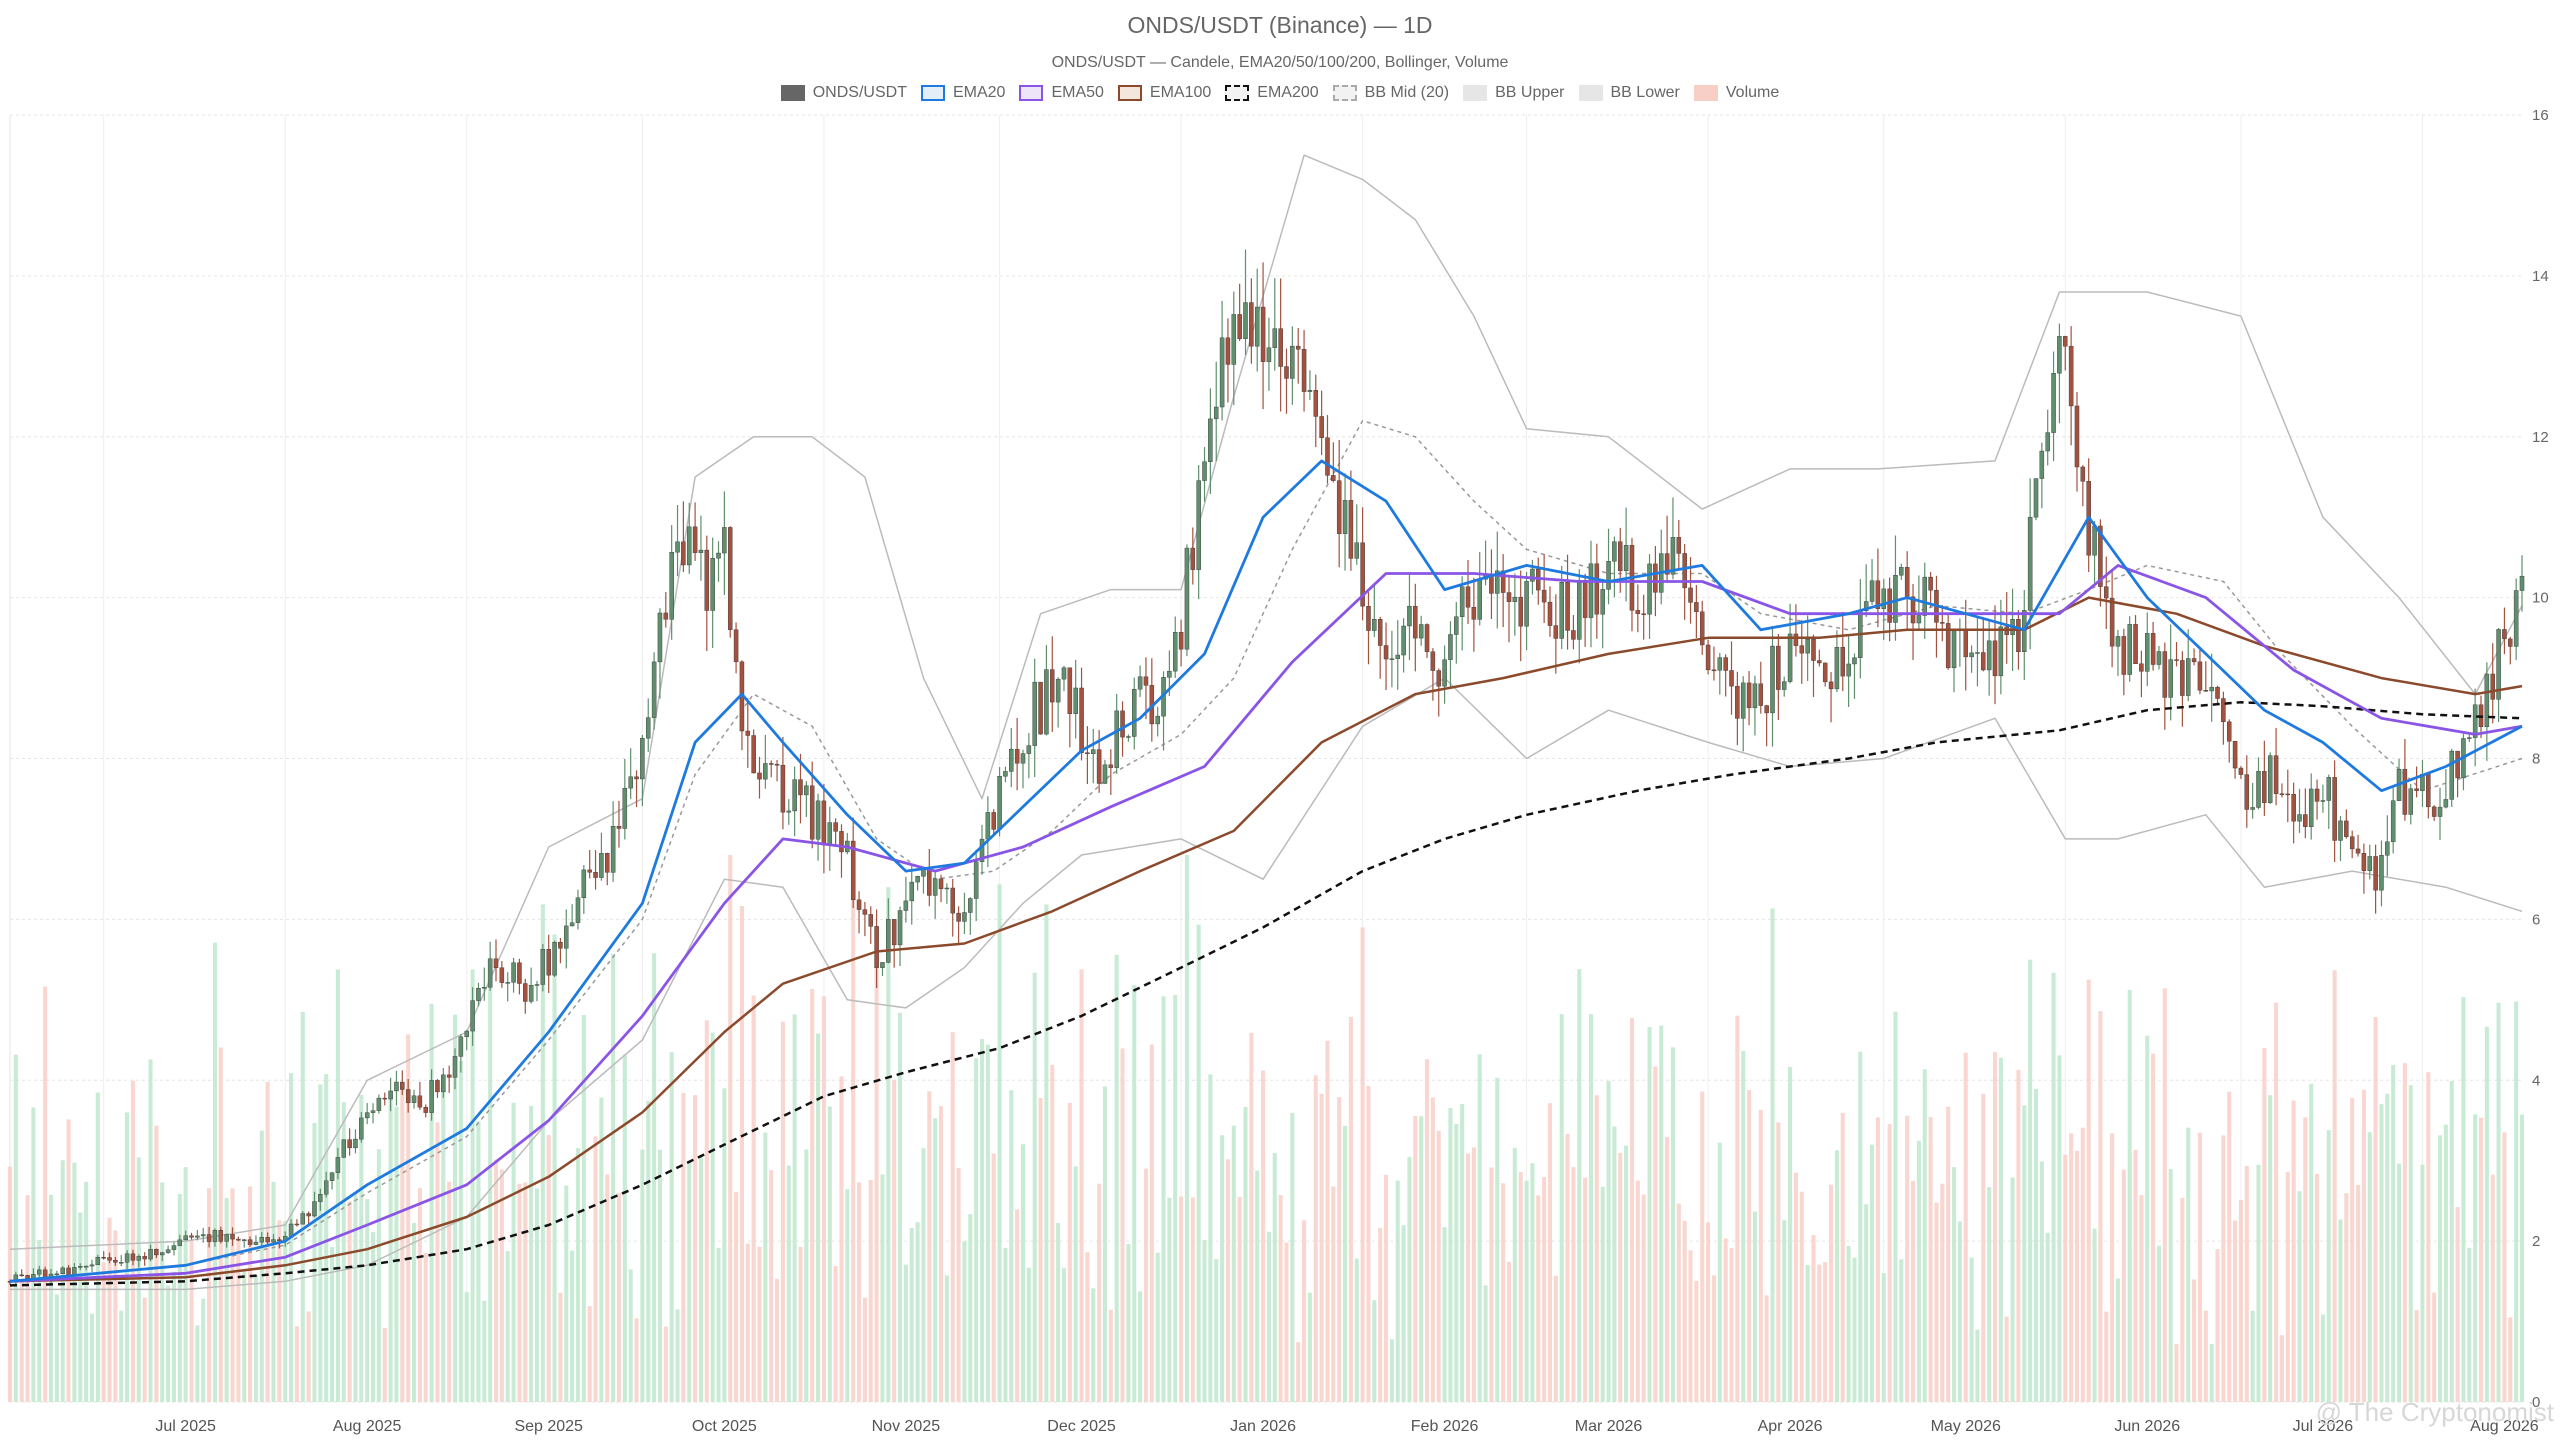  I want to click on legend-item: Volume, so click(1736, 93).